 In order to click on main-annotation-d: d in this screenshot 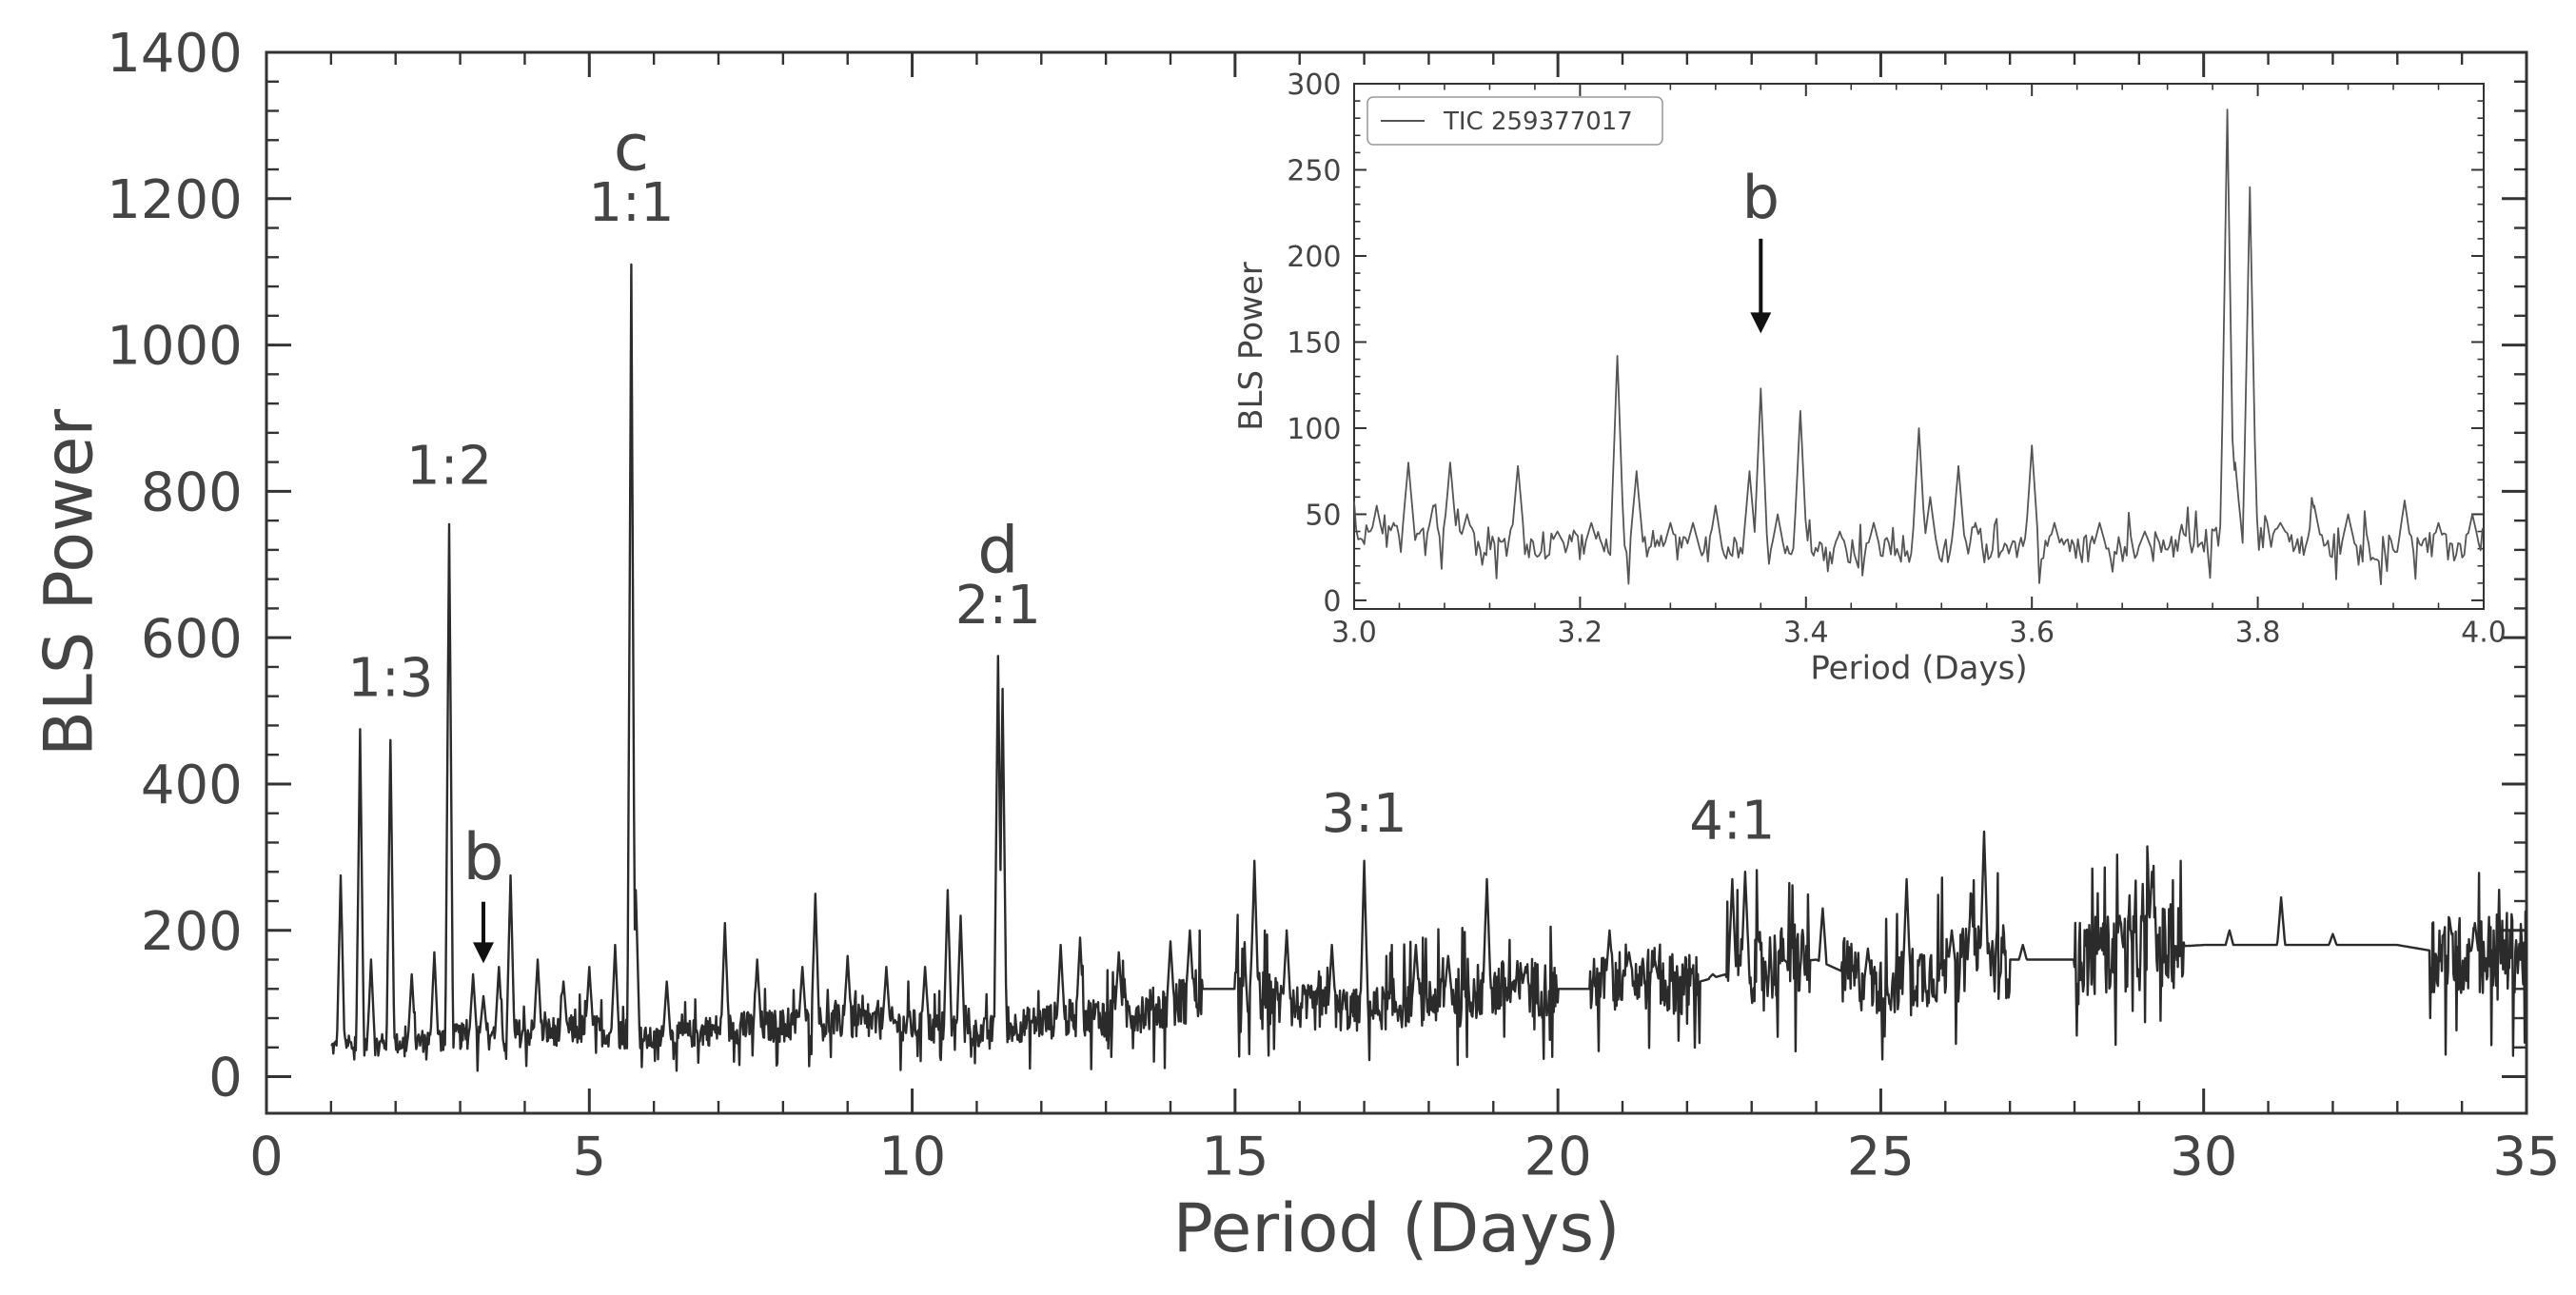, I will do `click(997, 551)`.